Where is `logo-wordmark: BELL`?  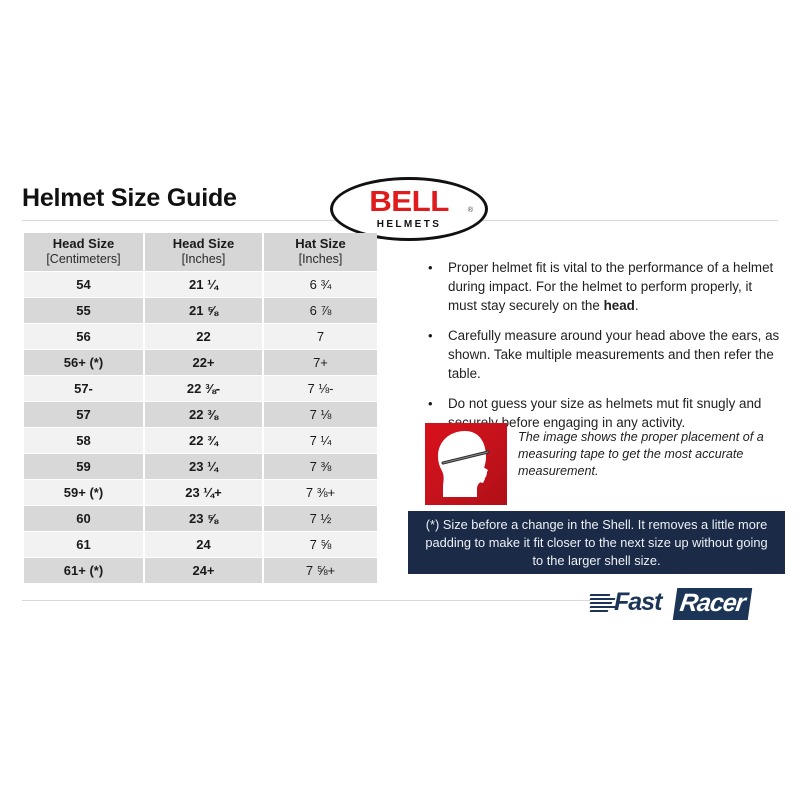
logo-wordmark: BELL is located at coordinates (409, 202).